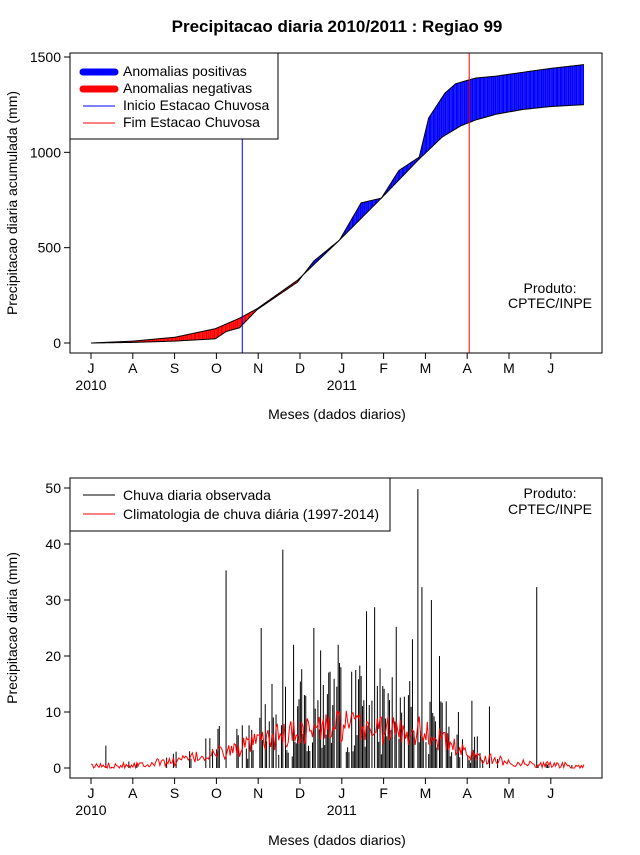  Describe the element at coordinates (300, 793) in the screenshot. I see `bottom-x-tick-label: D` at that location.